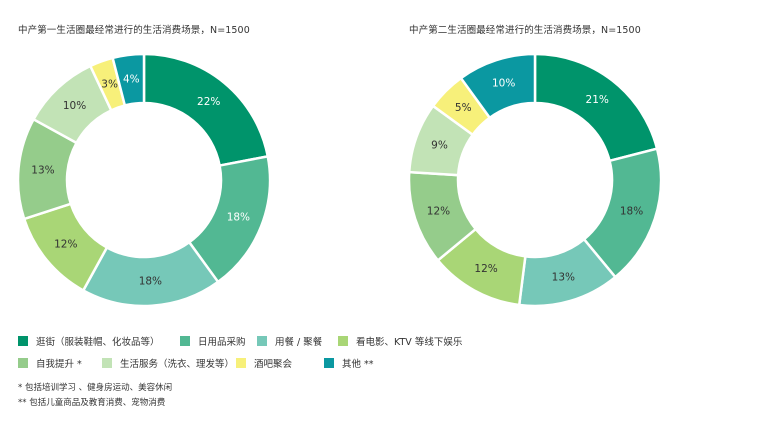 The width and height of the screenshot is (768, 429). What do you see at coordinates (409, 342) in the screenshot?
I see `legend-label: 看电影、KTV 等线下娱乐` at bounding box center [409, 342].